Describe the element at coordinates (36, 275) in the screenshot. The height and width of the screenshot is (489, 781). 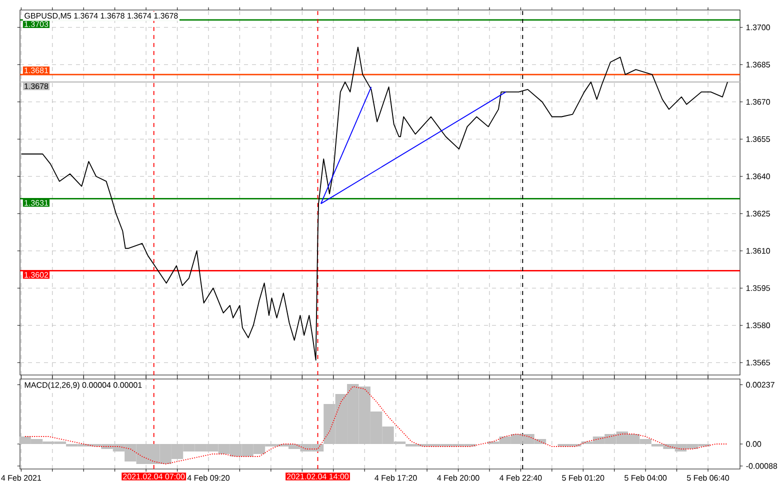
I see `ref-line-label: 1.3602` at that location.